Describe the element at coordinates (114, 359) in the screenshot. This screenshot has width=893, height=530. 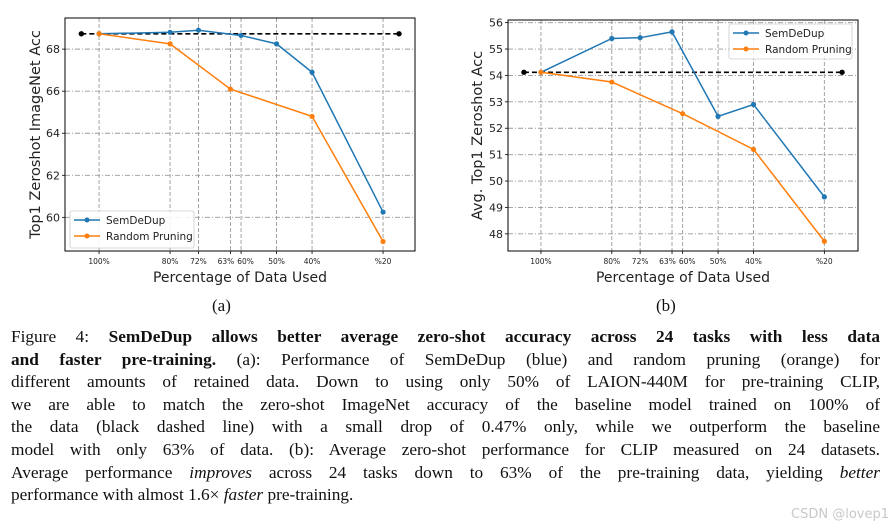
I see `caption-segment: and faster pre-training.` at that location.